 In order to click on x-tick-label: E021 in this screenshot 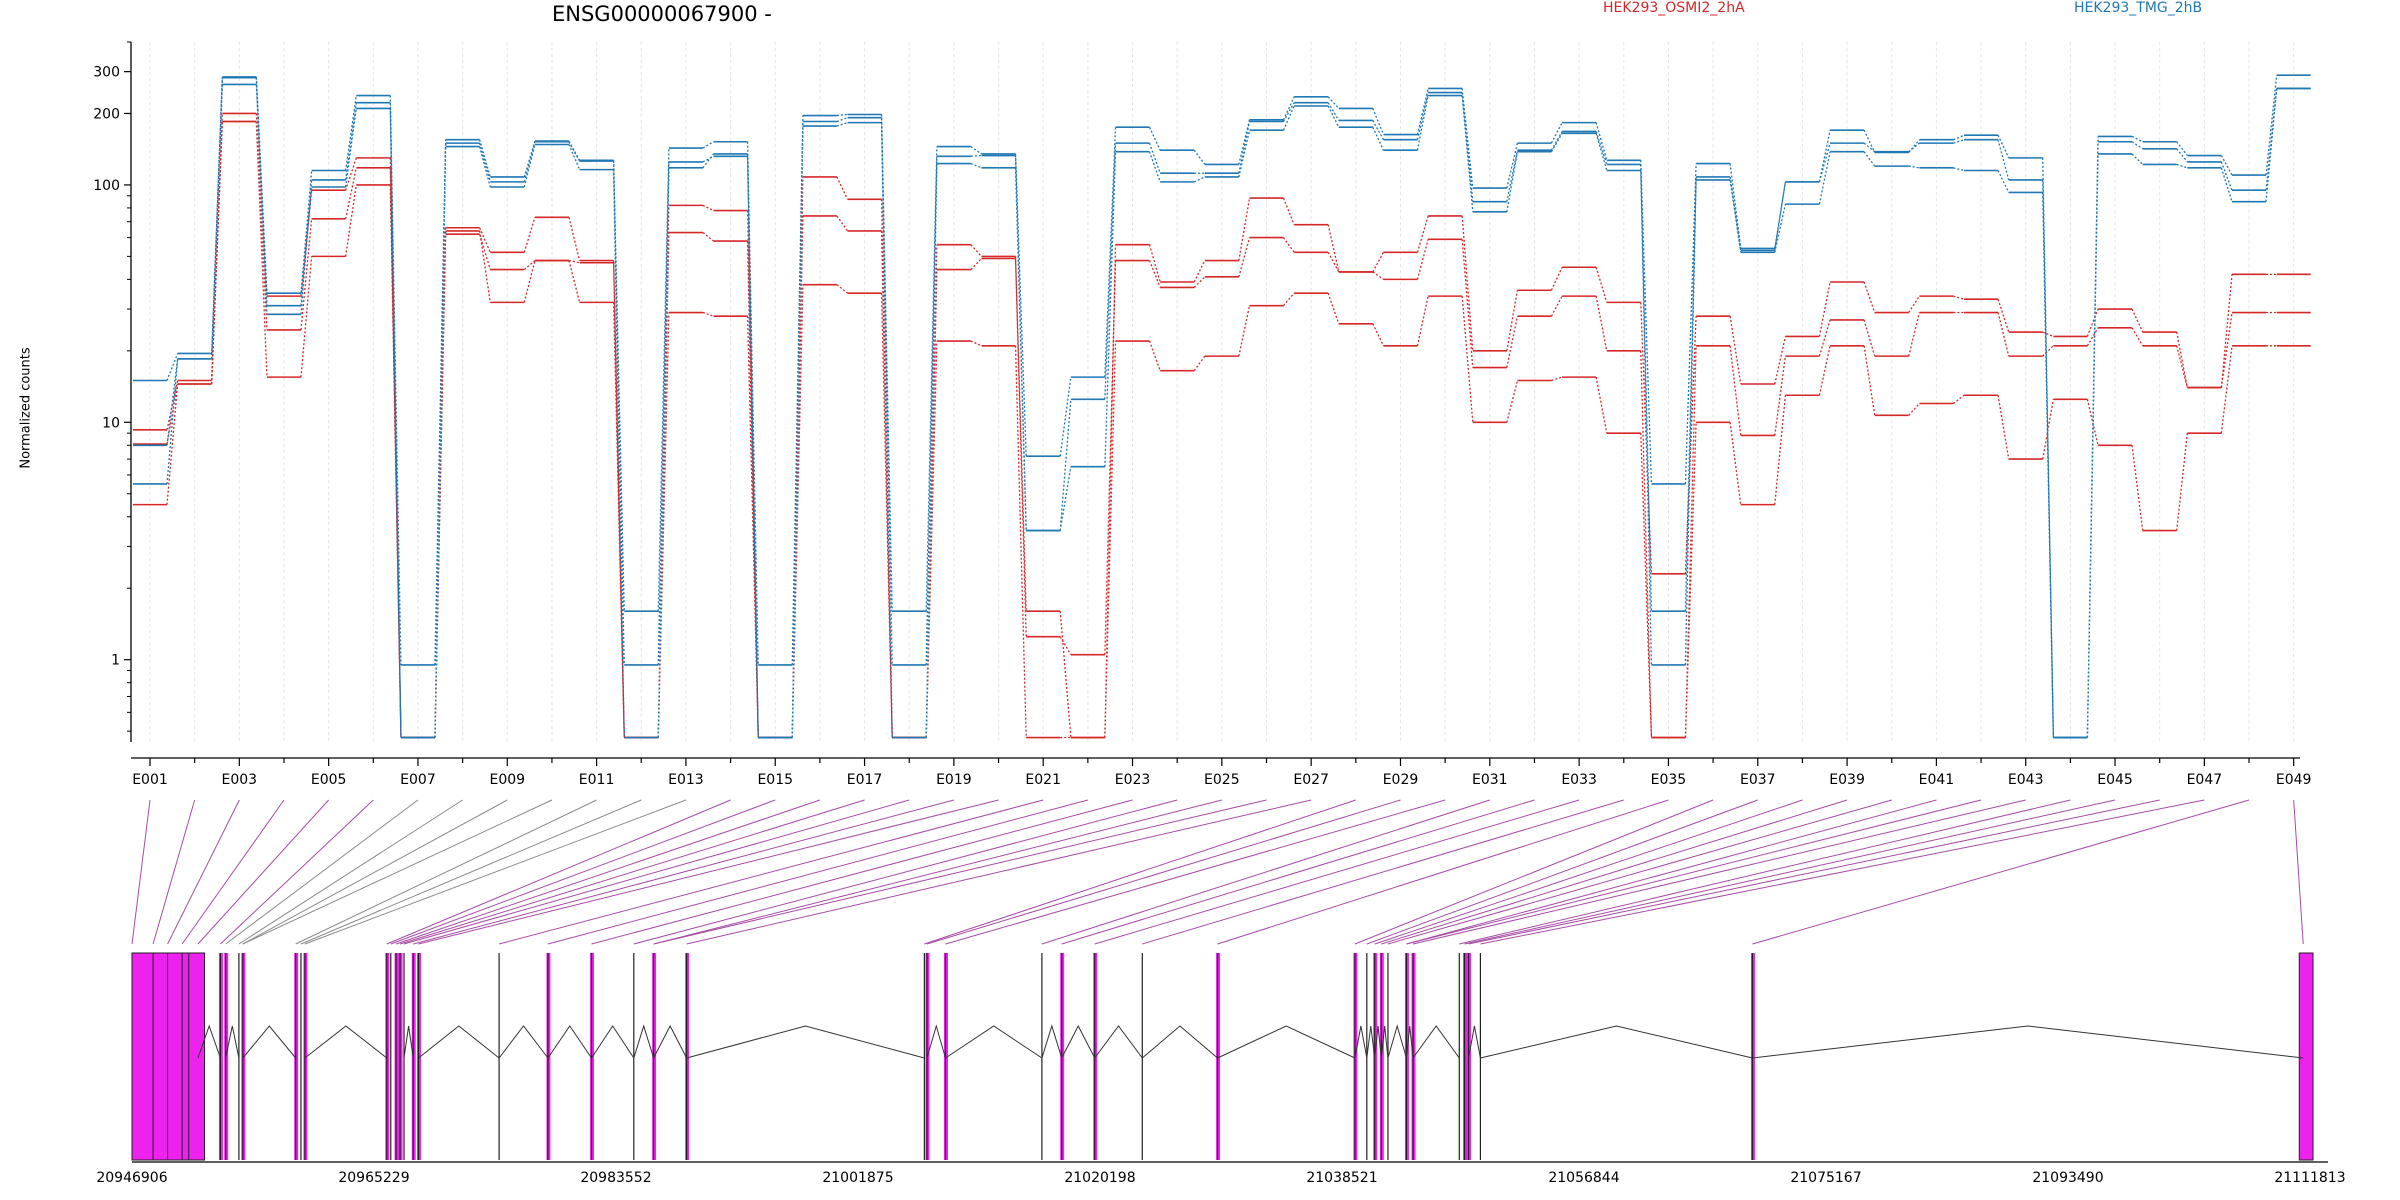, I will do `click(1043, 780)`.